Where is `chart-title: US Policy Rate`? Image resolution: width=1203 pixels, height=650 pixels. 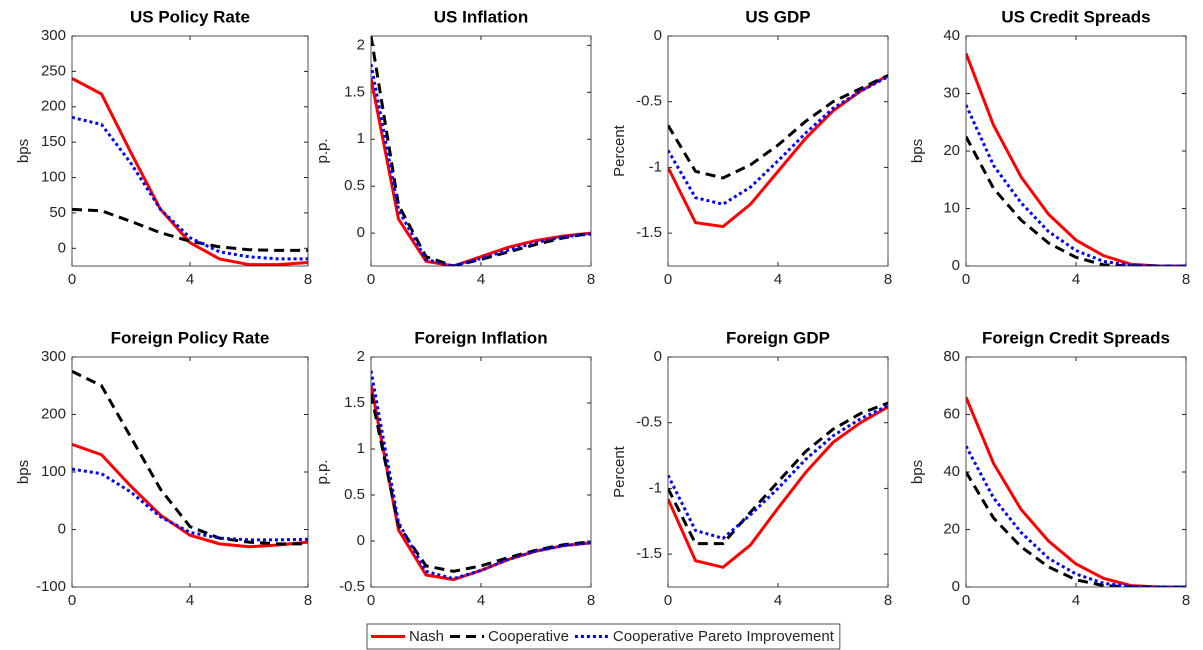
chart-title: US Policy Rate is located at coordinates (190, 16).